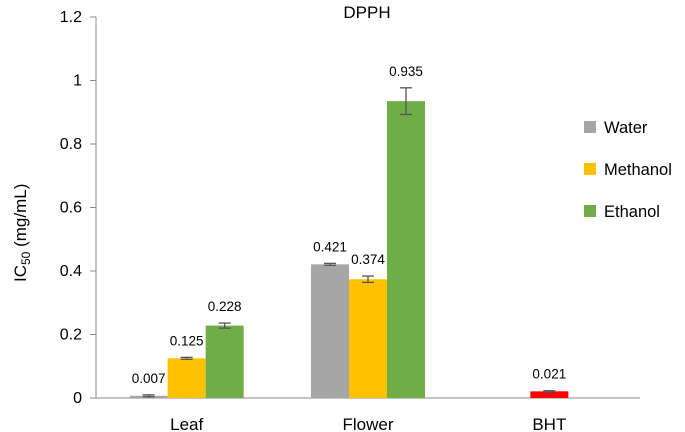 The width and height of the screenshot is (685, 432). I want to click on y-tick-label: 0, so click(77, 398).